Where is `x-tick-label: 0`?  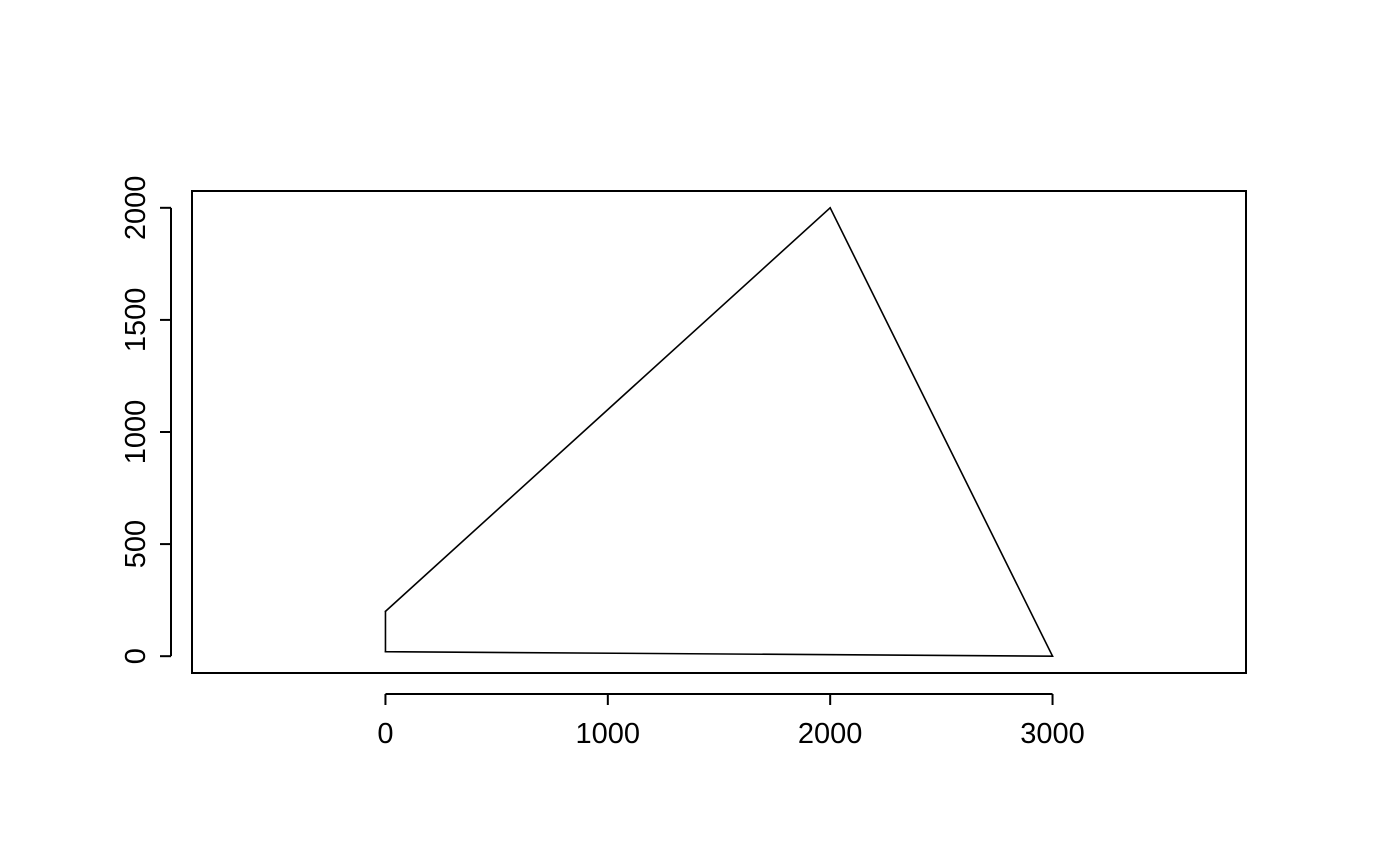
x-tick-label: 0 is located at coordinates (385, 734).